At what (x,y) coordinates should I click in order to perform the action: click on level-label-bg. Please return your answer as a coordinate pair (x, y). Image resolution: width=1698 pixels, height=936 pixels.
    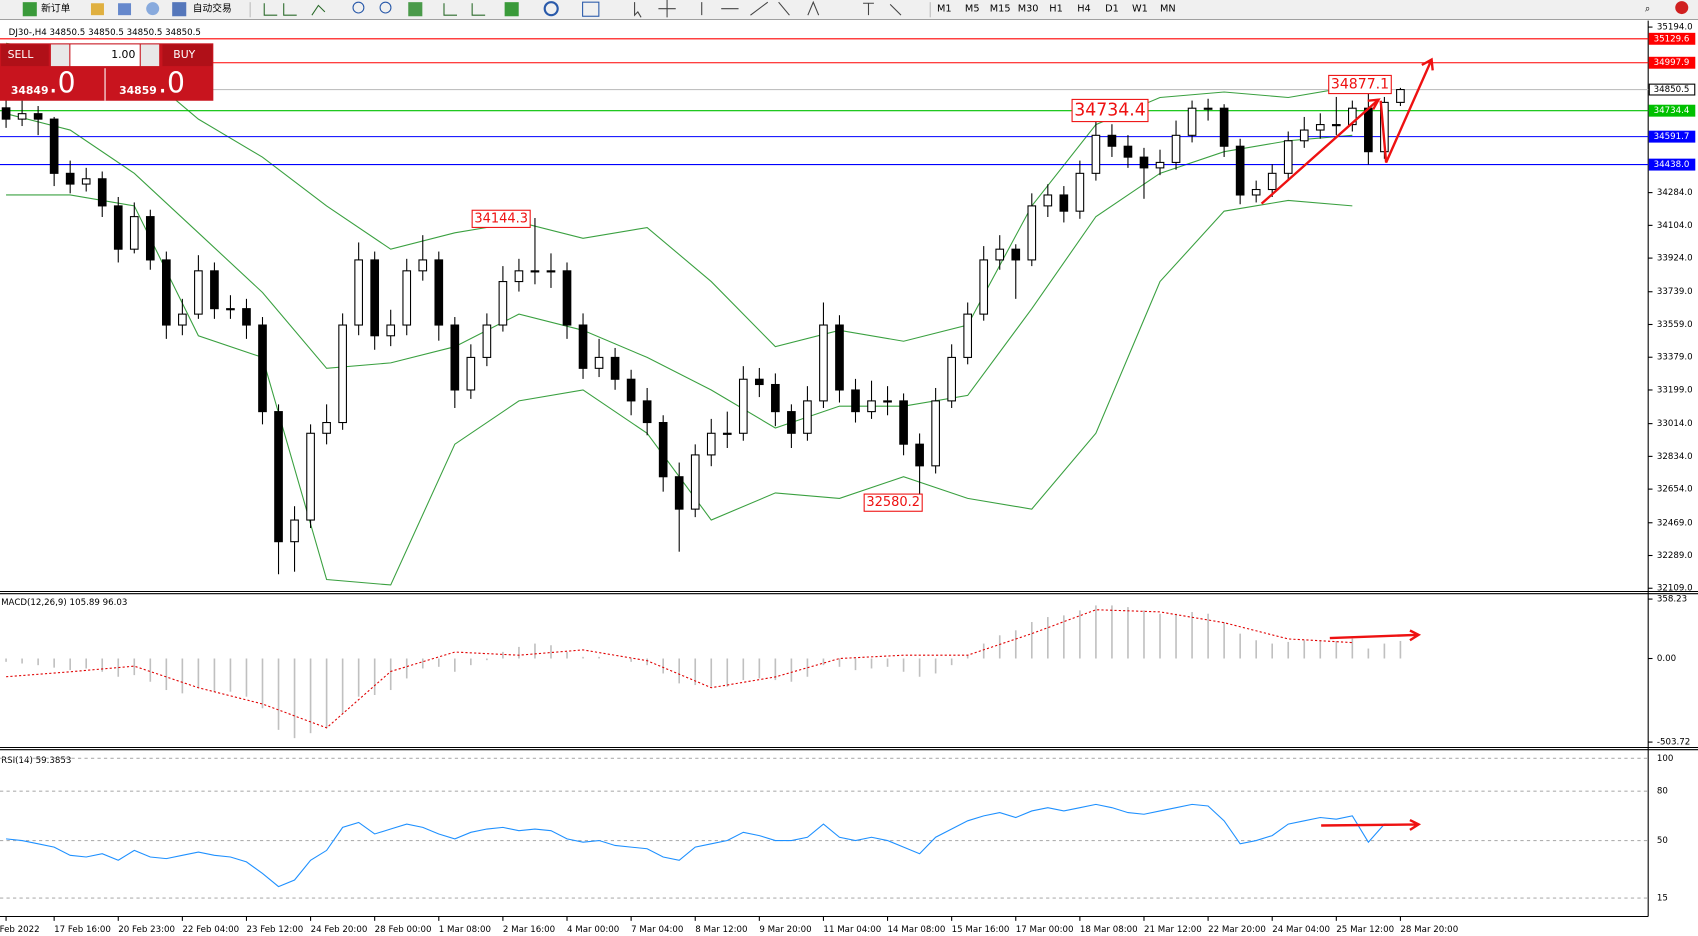
    Looking at the image, I should click on (1672, 62).